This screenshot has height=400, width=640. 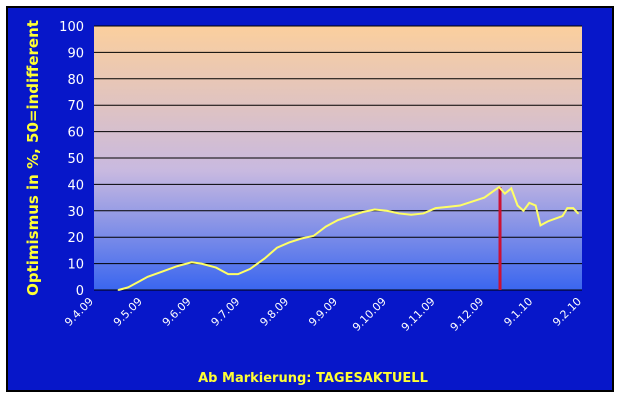 I want to click on y-axis-label: Optimismus in %, 50=indifferent, so click(x=33, y=158).